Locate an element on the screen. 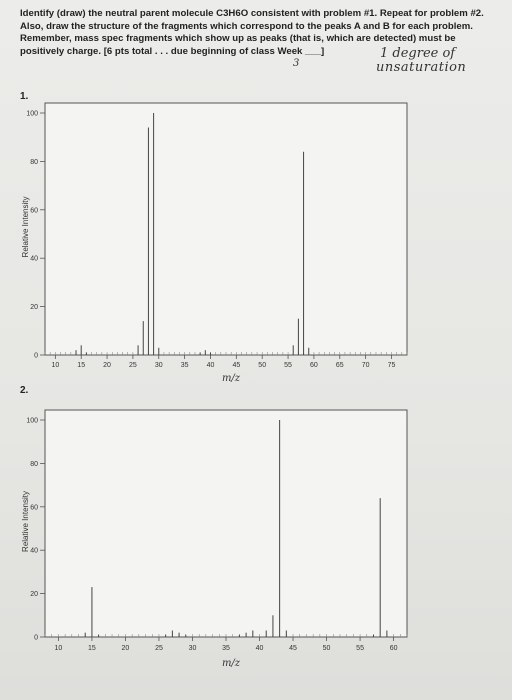  handwritten-week-number: 3 is located at coordinates (296, 63).